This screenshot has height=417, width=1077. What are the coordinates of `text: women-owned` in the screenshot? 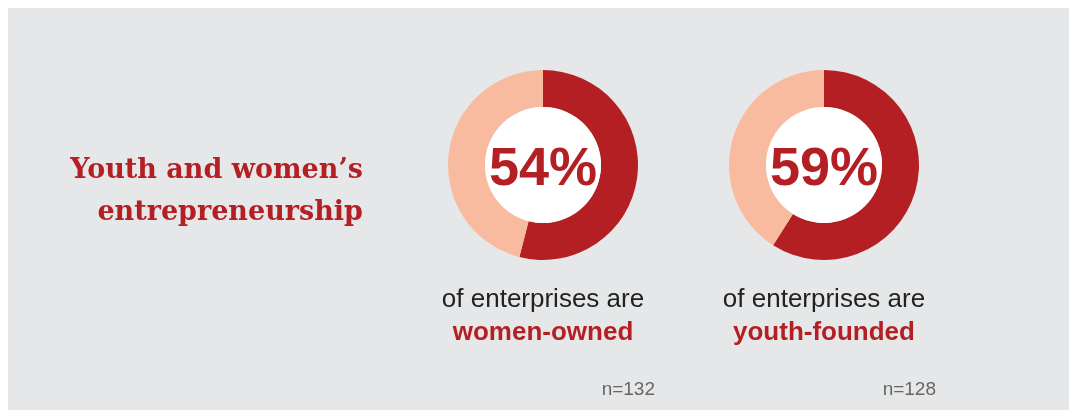 It's located at (542, 331).